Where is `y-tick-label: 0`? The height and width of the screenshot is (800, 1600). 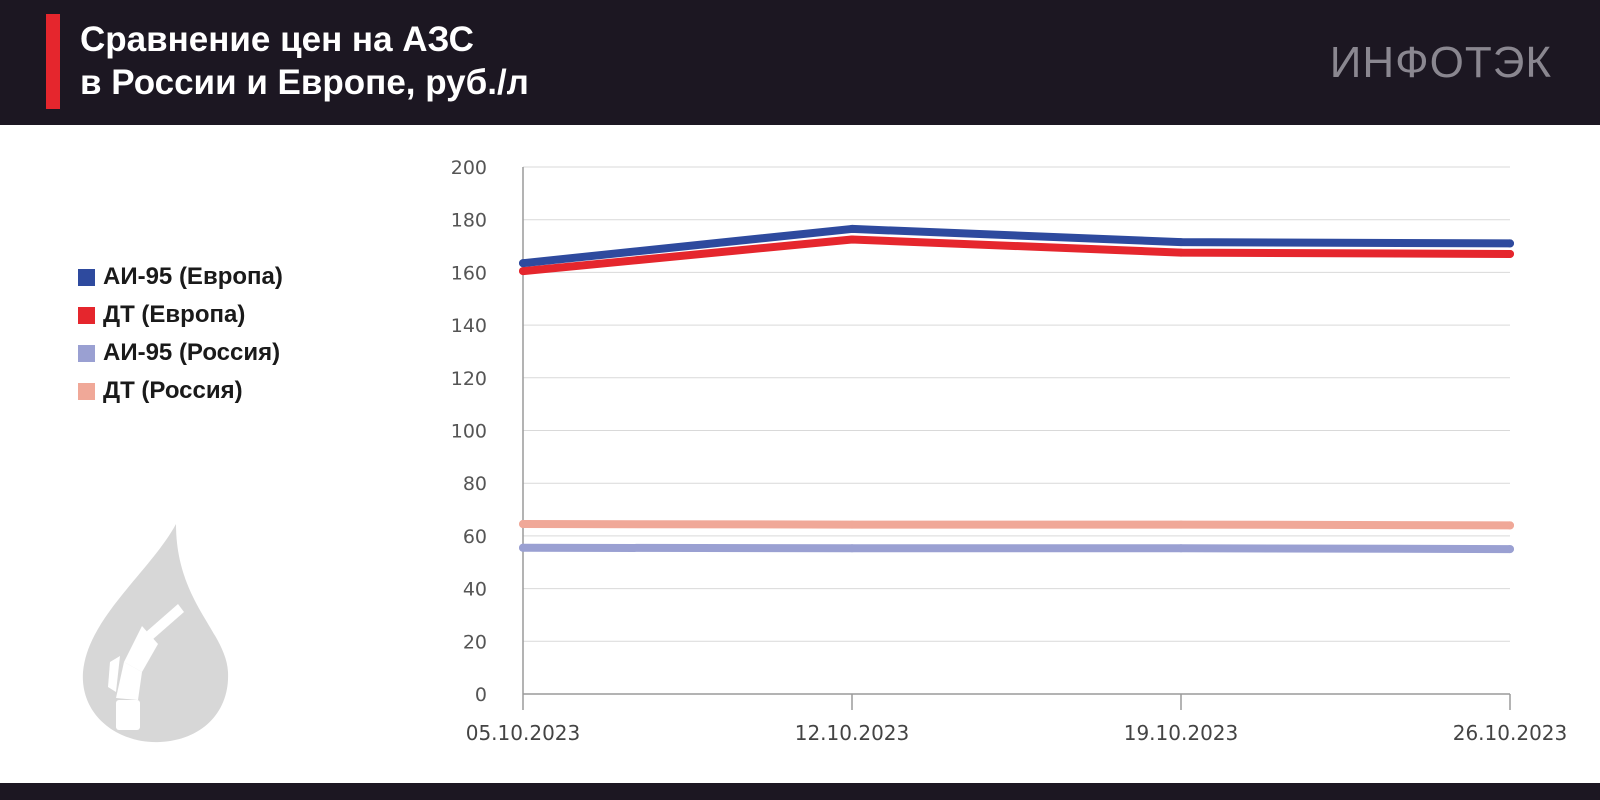 y-tick-label: 0 is located at coordinates (481, 695).